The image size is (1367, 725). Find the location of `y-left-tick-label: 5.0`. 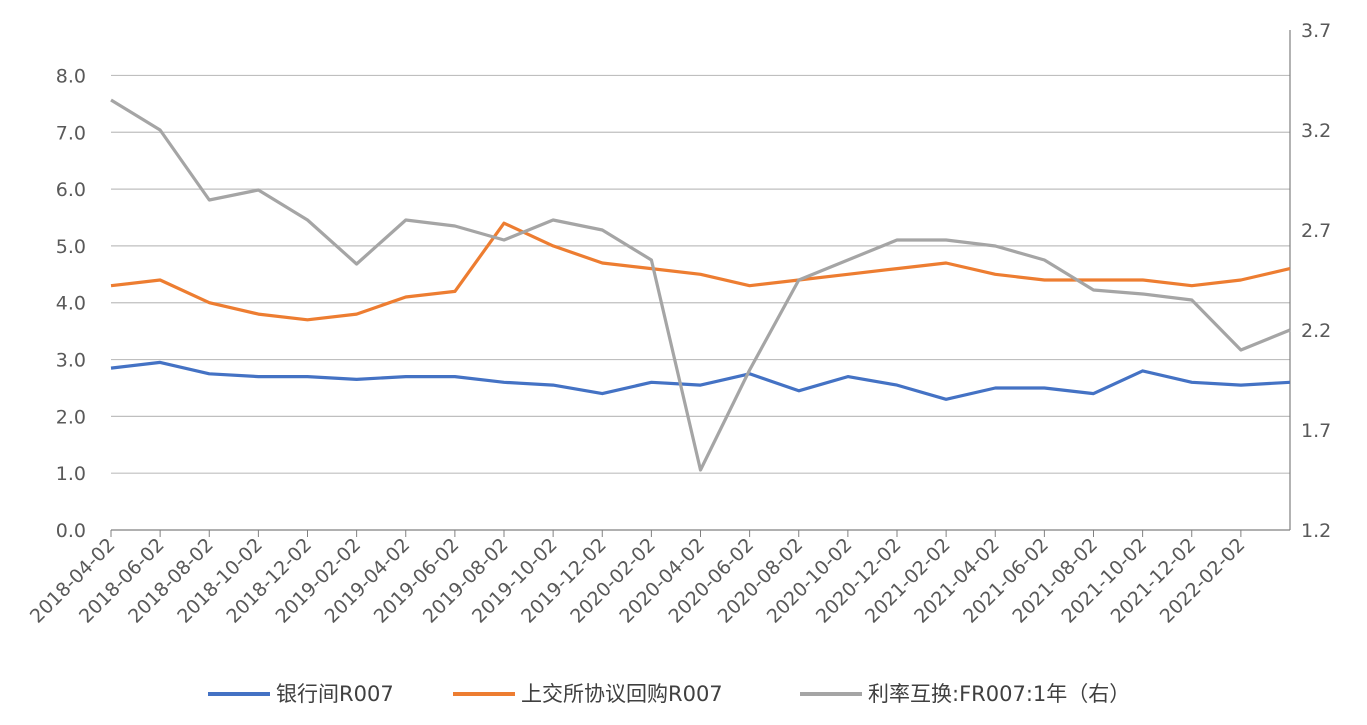

y-left-tick-label: 5.0 is located at coordinates (71, 247).